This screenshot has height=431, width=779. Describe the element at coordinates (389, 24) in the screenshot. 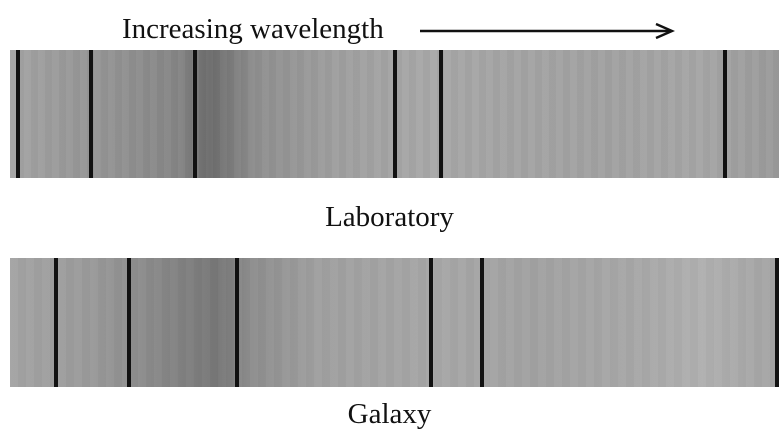

I see `diagram-header: Increasing wavelength` at that location.